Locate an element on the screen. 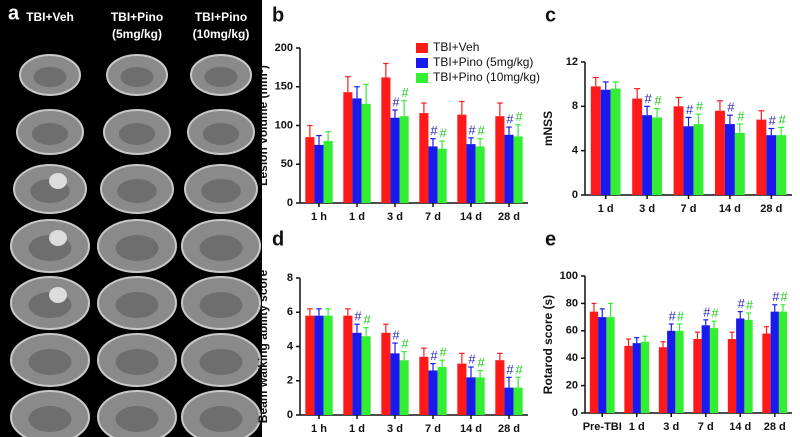  y-axis-label: mNSS is located at coordinates (548, 128).